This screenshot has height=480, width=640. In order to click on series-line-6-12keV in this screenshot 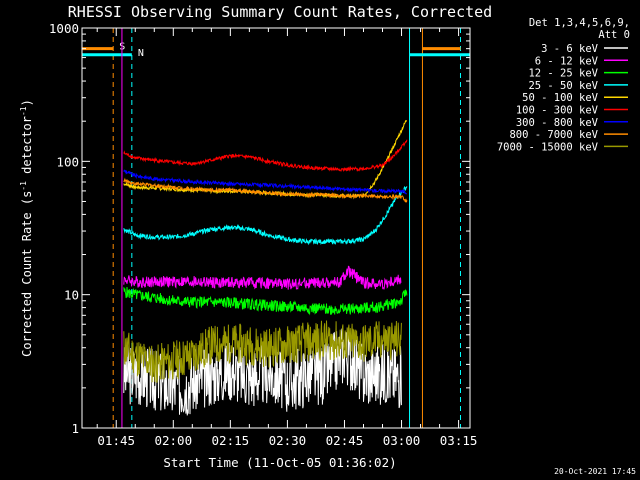, I will do `click(262, 277)`.